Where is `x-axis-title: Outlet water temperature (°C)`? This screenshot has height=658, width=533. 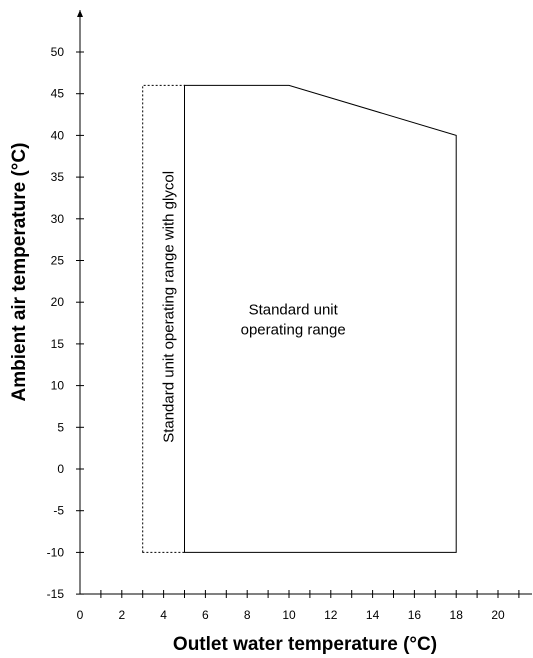
x-axis-title: Outlet water temperature (°C) is located at coordinates (305, 644).